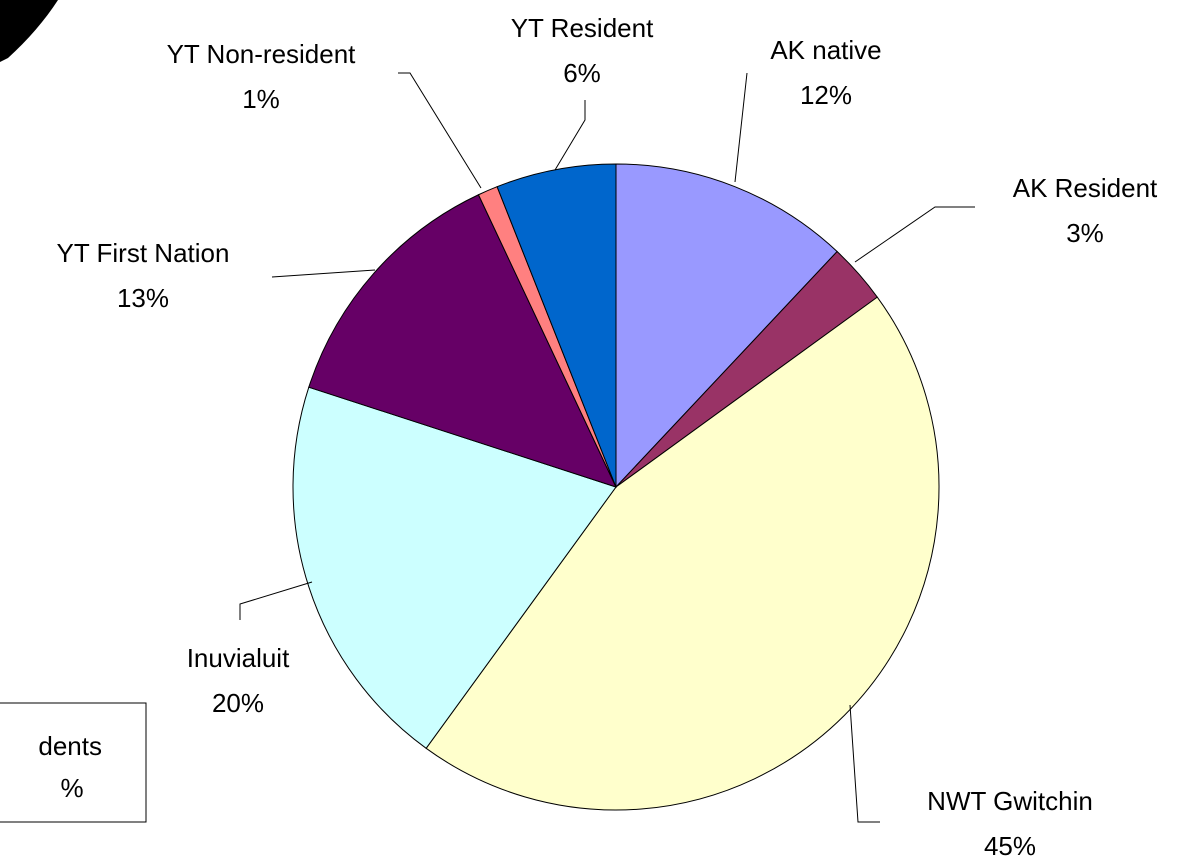  What do you see at coordinates (826, 95) in the screenshot?
I see `slice-value-label: 12%` at bounding box center [826, 95].